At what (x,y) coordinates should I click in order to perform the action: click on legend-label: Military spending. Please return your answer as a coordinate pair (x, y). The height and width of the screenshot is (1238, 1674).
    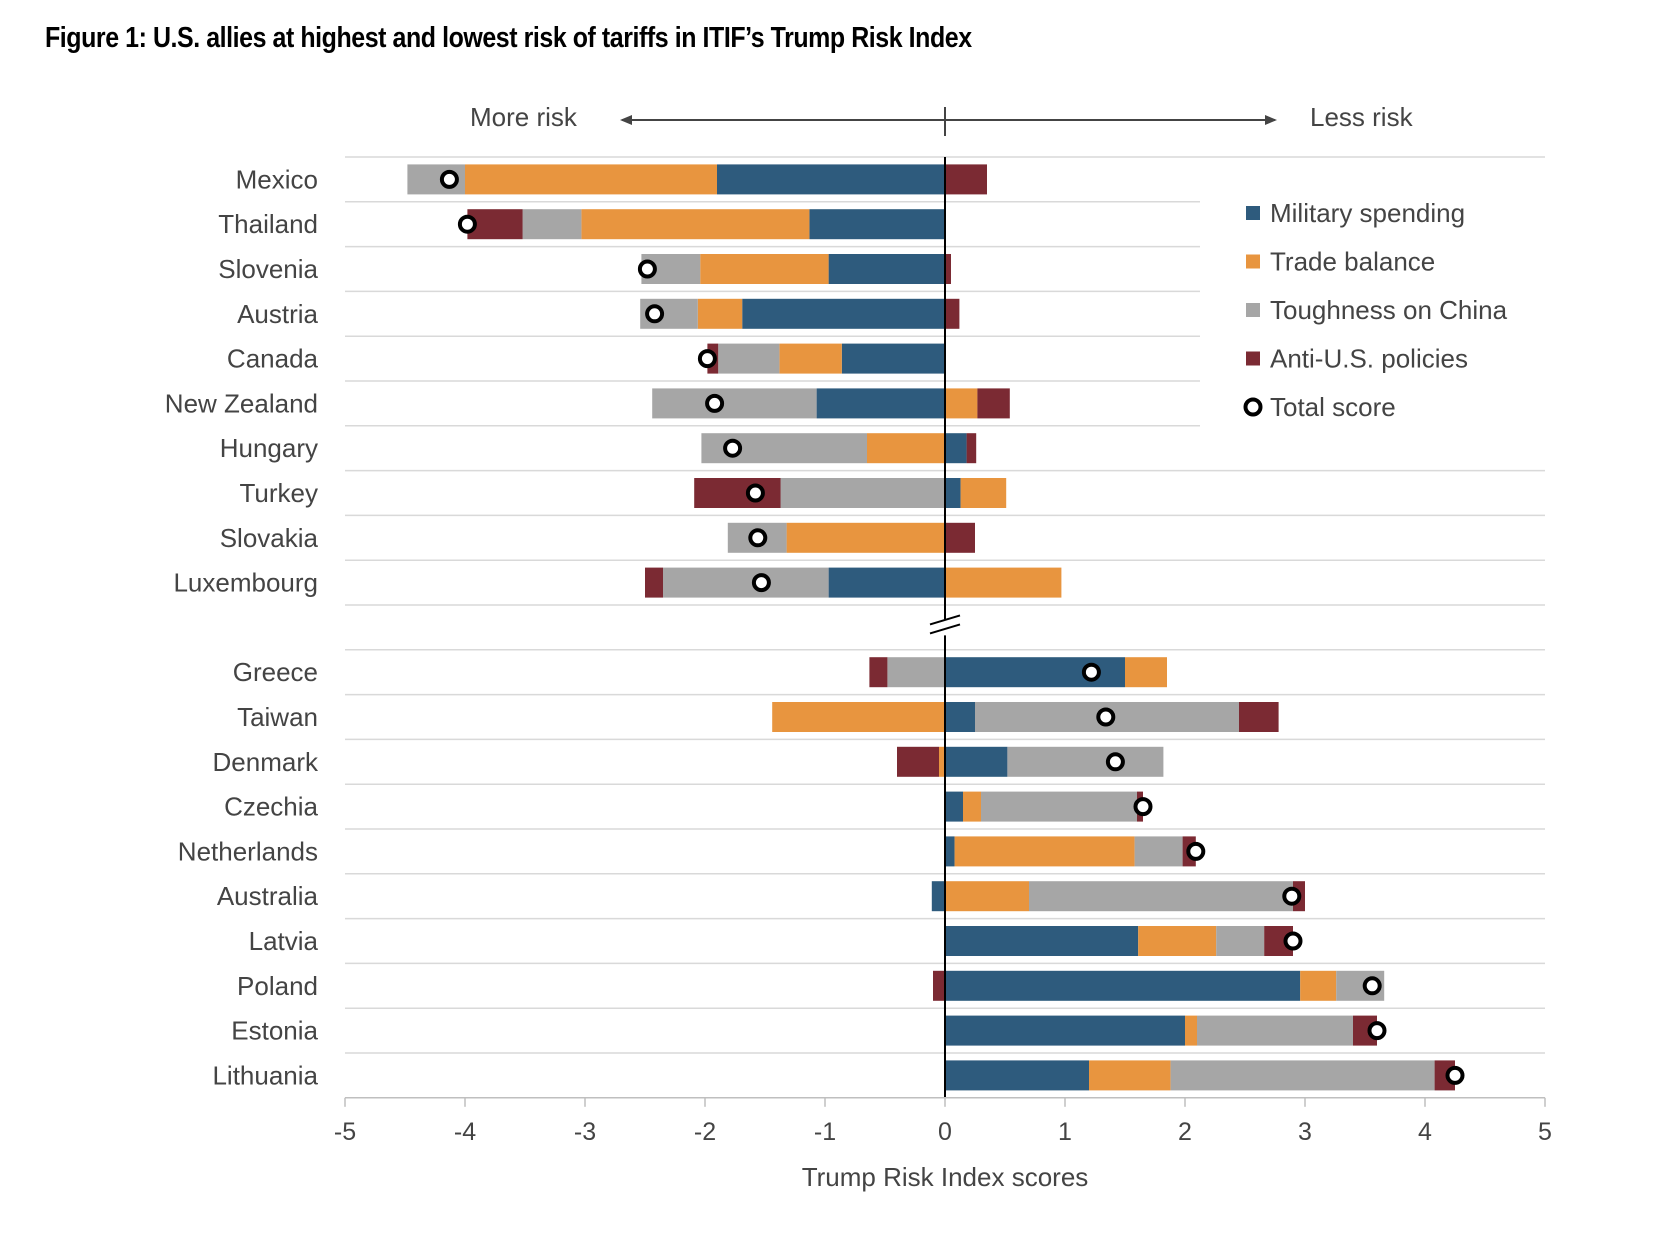
    Looking at the image, I should click on (1367, 213).